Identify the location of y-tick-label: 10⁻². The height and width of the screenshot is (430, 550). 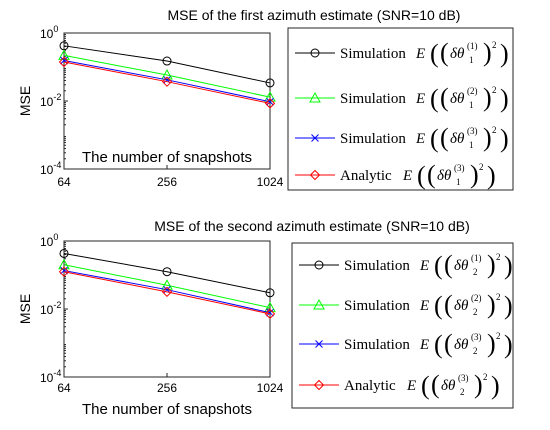
(50, 308).